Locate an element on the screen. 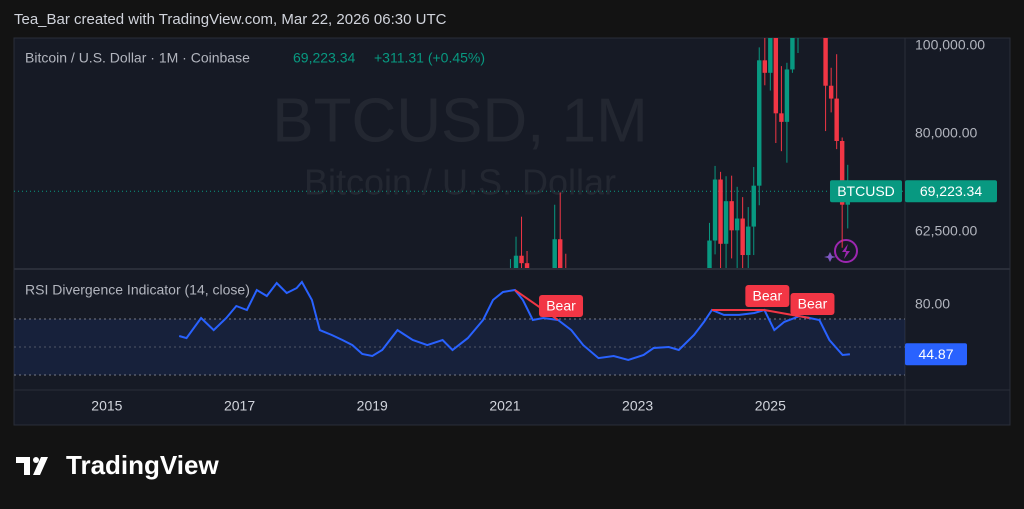 The width and height of the screenshot is (1024, 509). indicator-title: RSI Divergence Indicator (14, close) is located at coordinates (137, 290).